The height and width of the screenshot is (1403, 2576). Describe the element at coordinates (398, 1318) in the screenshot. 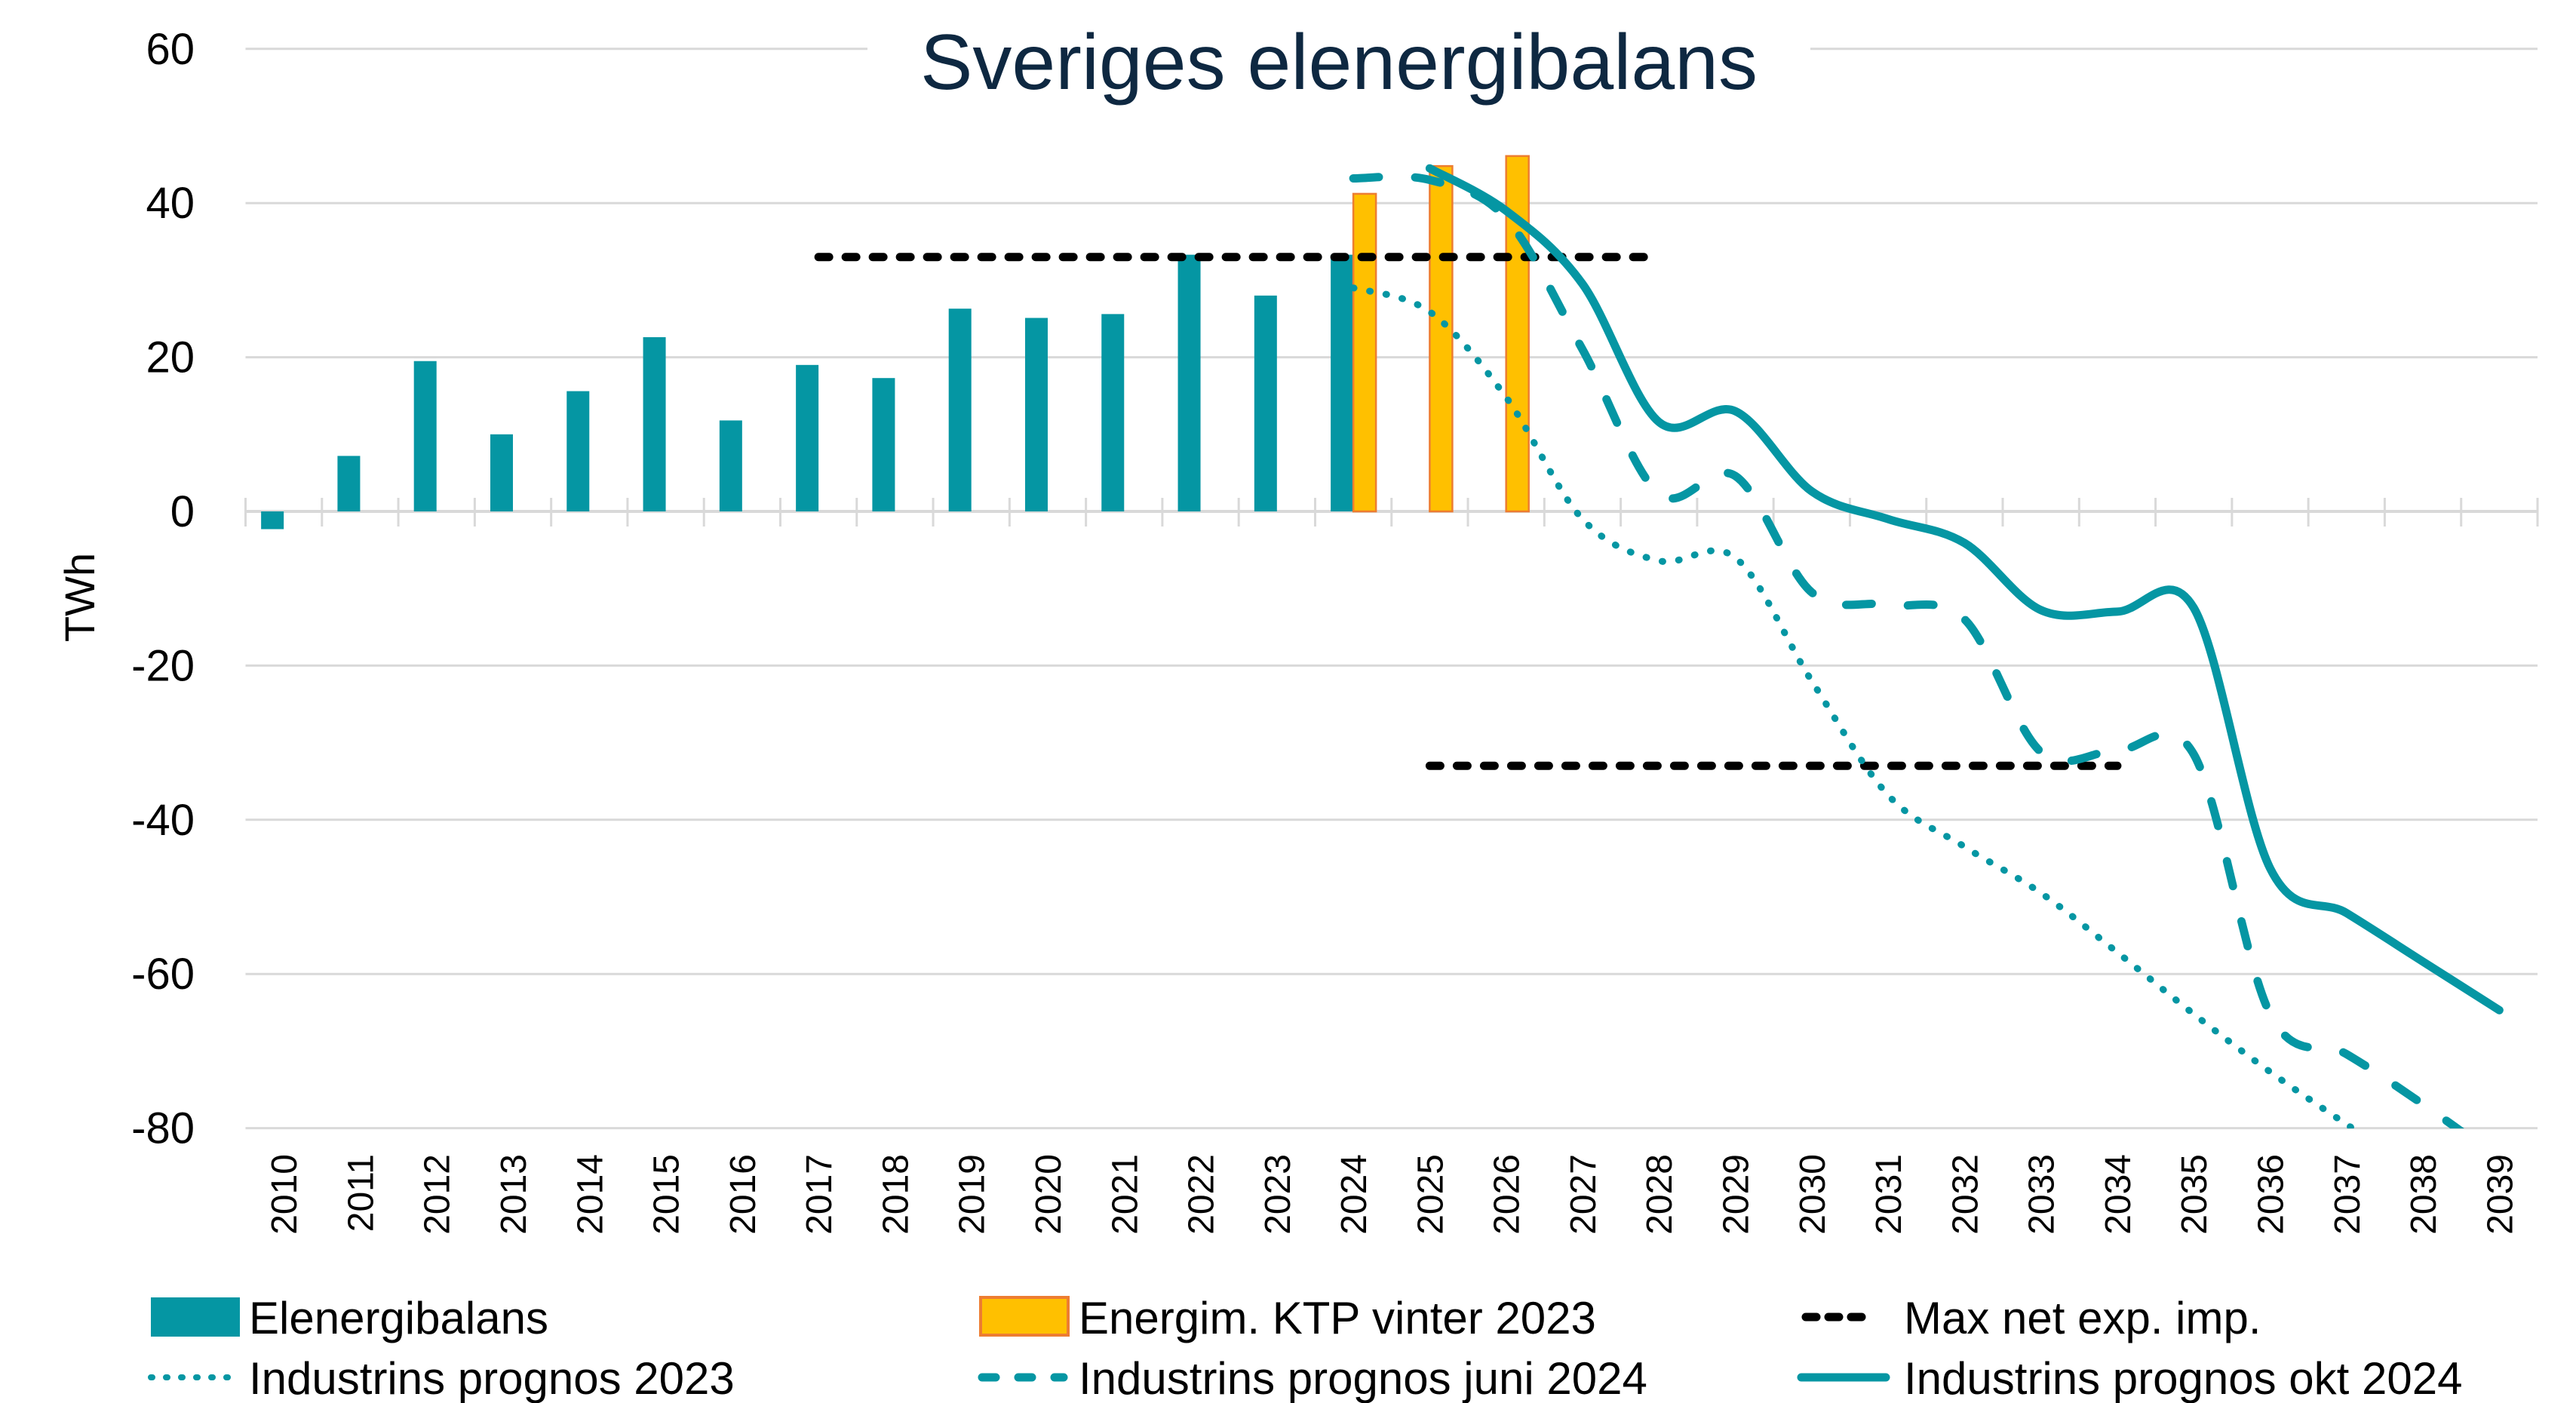

I see `legend-label: Elenergibalans` at that location.